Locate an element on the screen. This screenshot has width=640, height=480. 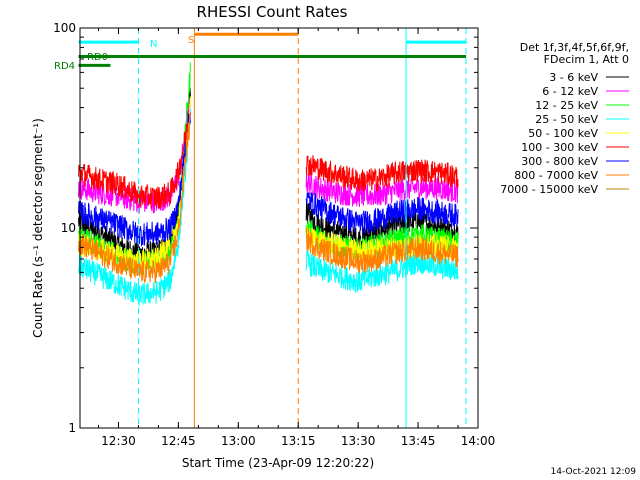
y-tick-label: 10 is located at coordinates (68, 228).